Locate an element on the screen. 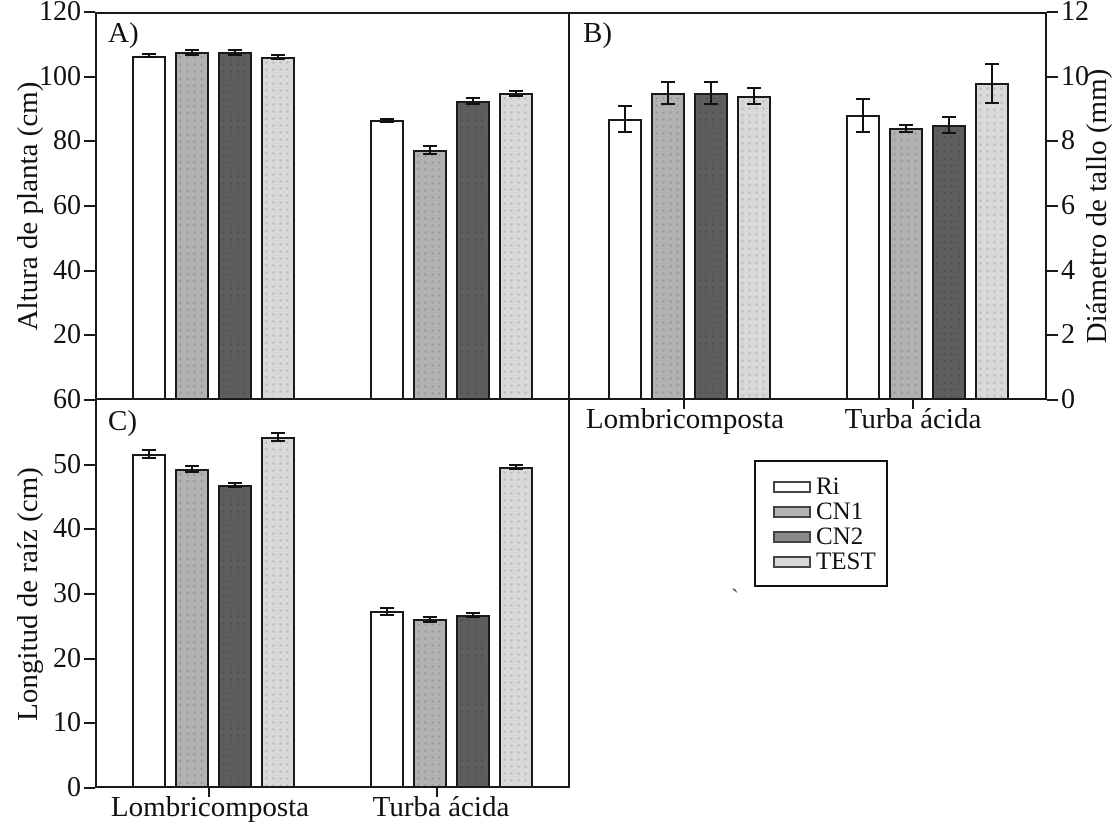  y-tick-label-b: 2 is located at coordinates (1068, 335).